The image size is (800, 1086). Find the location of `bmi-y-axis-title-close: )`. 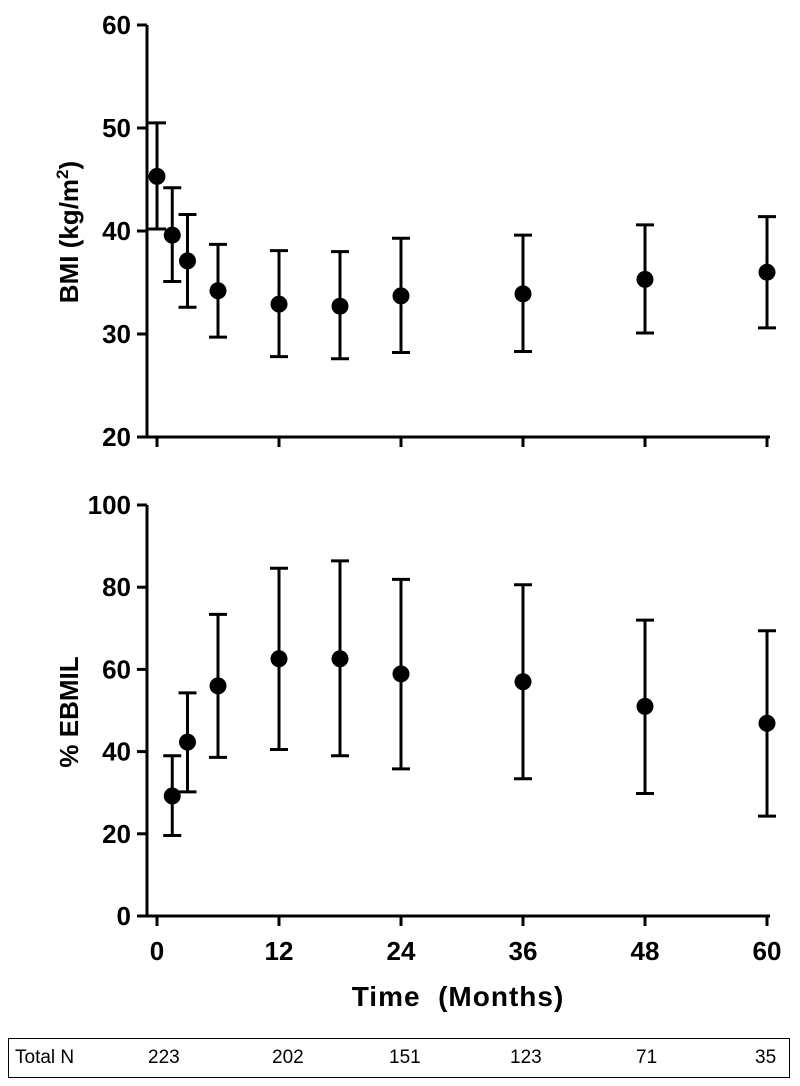

bmi-y-axis-title-close: ) is located at coordinates (69, 165).